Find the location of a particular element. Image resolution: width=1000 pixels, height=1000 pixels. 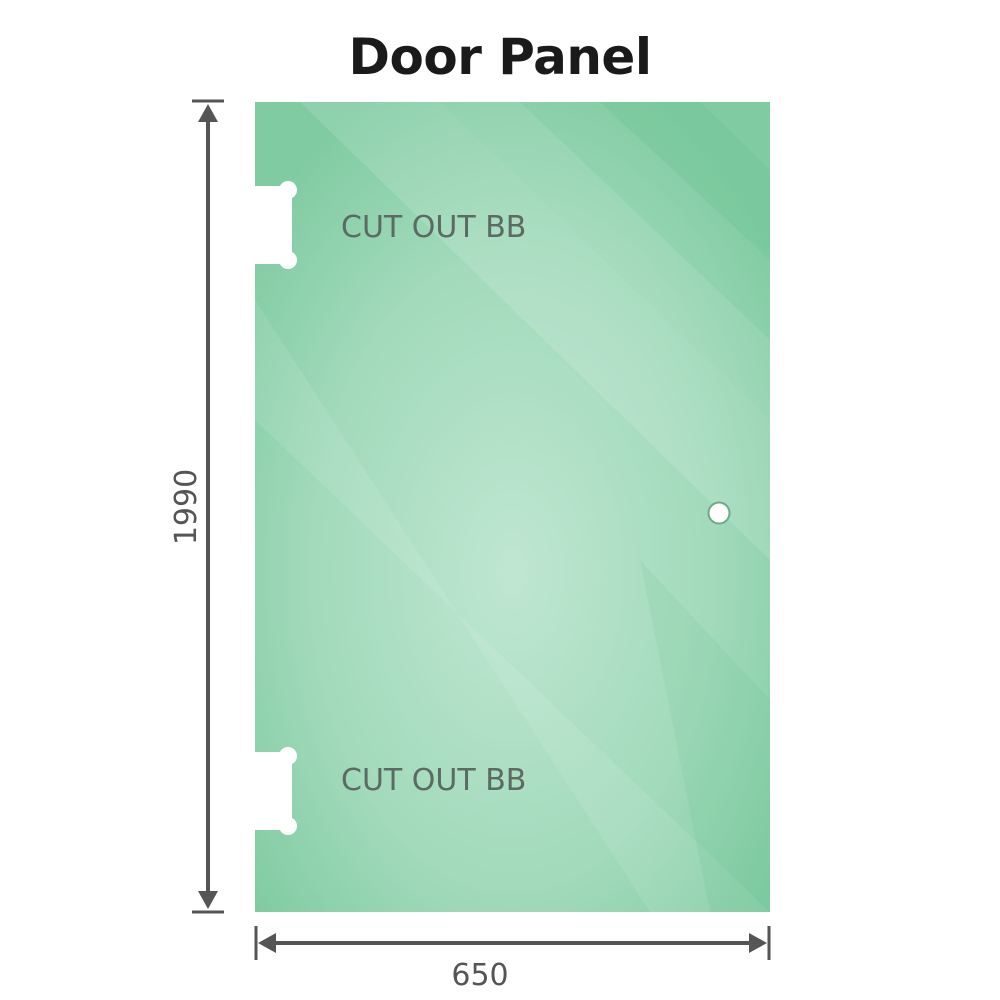

handle-hole is located at coordinates (719, 513).